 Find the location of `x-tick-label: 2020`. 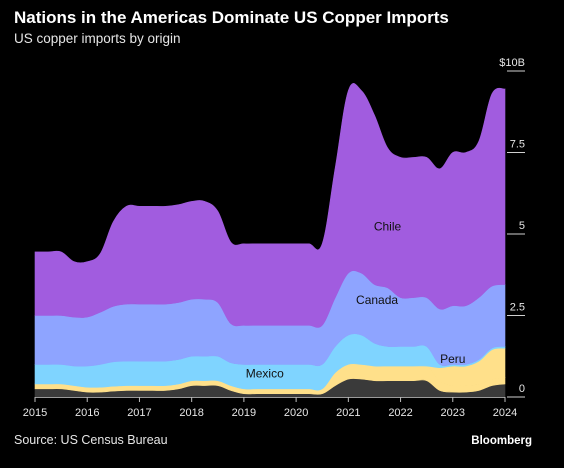

x-tick-label: 2020 is located at coordinates (296, 413).